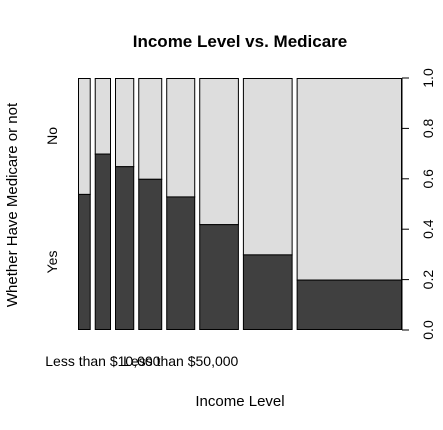 This screenshot has width=443, height=430. What do you see at coordinates (428, 78) in the screenshot?
I see `y-tick-label-5: 1.0` at bounding box center [428, 78].